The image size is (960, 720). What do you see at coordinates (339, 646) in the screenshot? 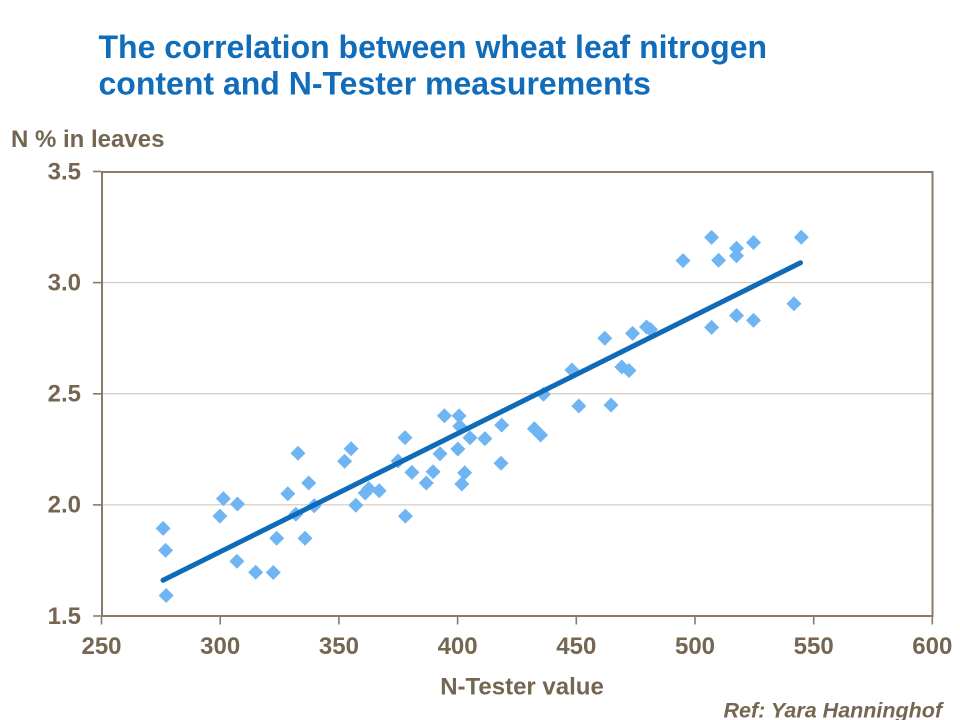
I see `svg-text: 350` at bounding box center [339, 646].